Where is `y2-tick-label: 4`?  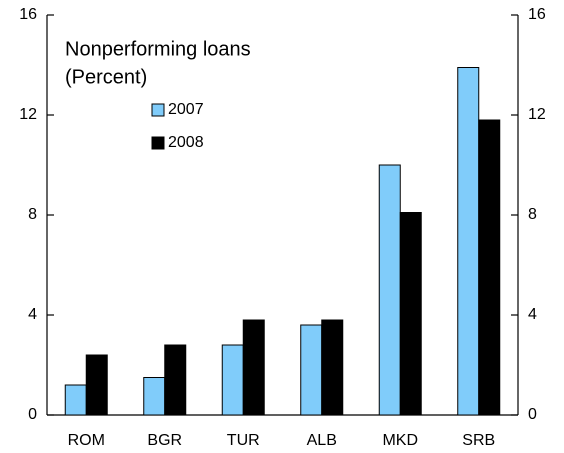 y2-tick-label: 4 is located at coordinates (532, 314).